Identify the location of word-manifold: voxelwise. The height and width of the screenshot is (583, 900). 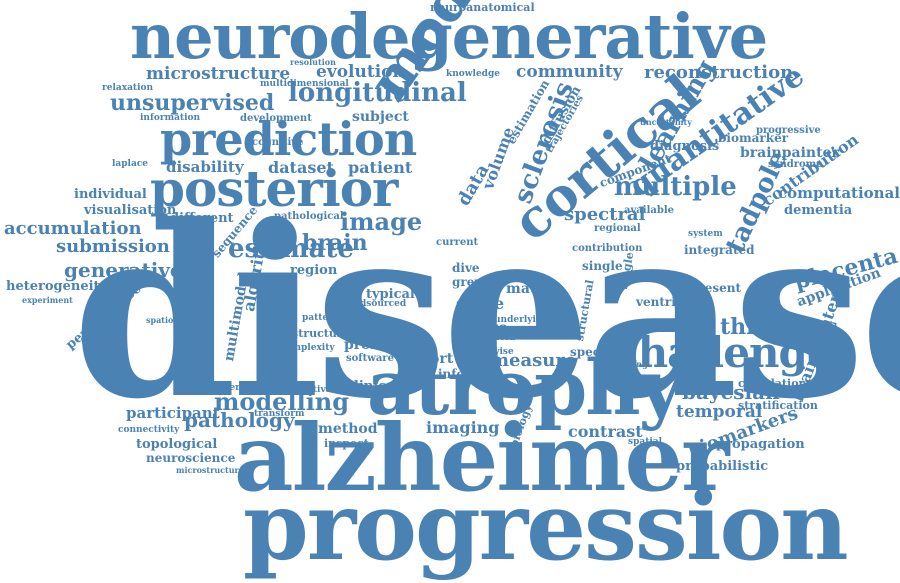
(490, 352).